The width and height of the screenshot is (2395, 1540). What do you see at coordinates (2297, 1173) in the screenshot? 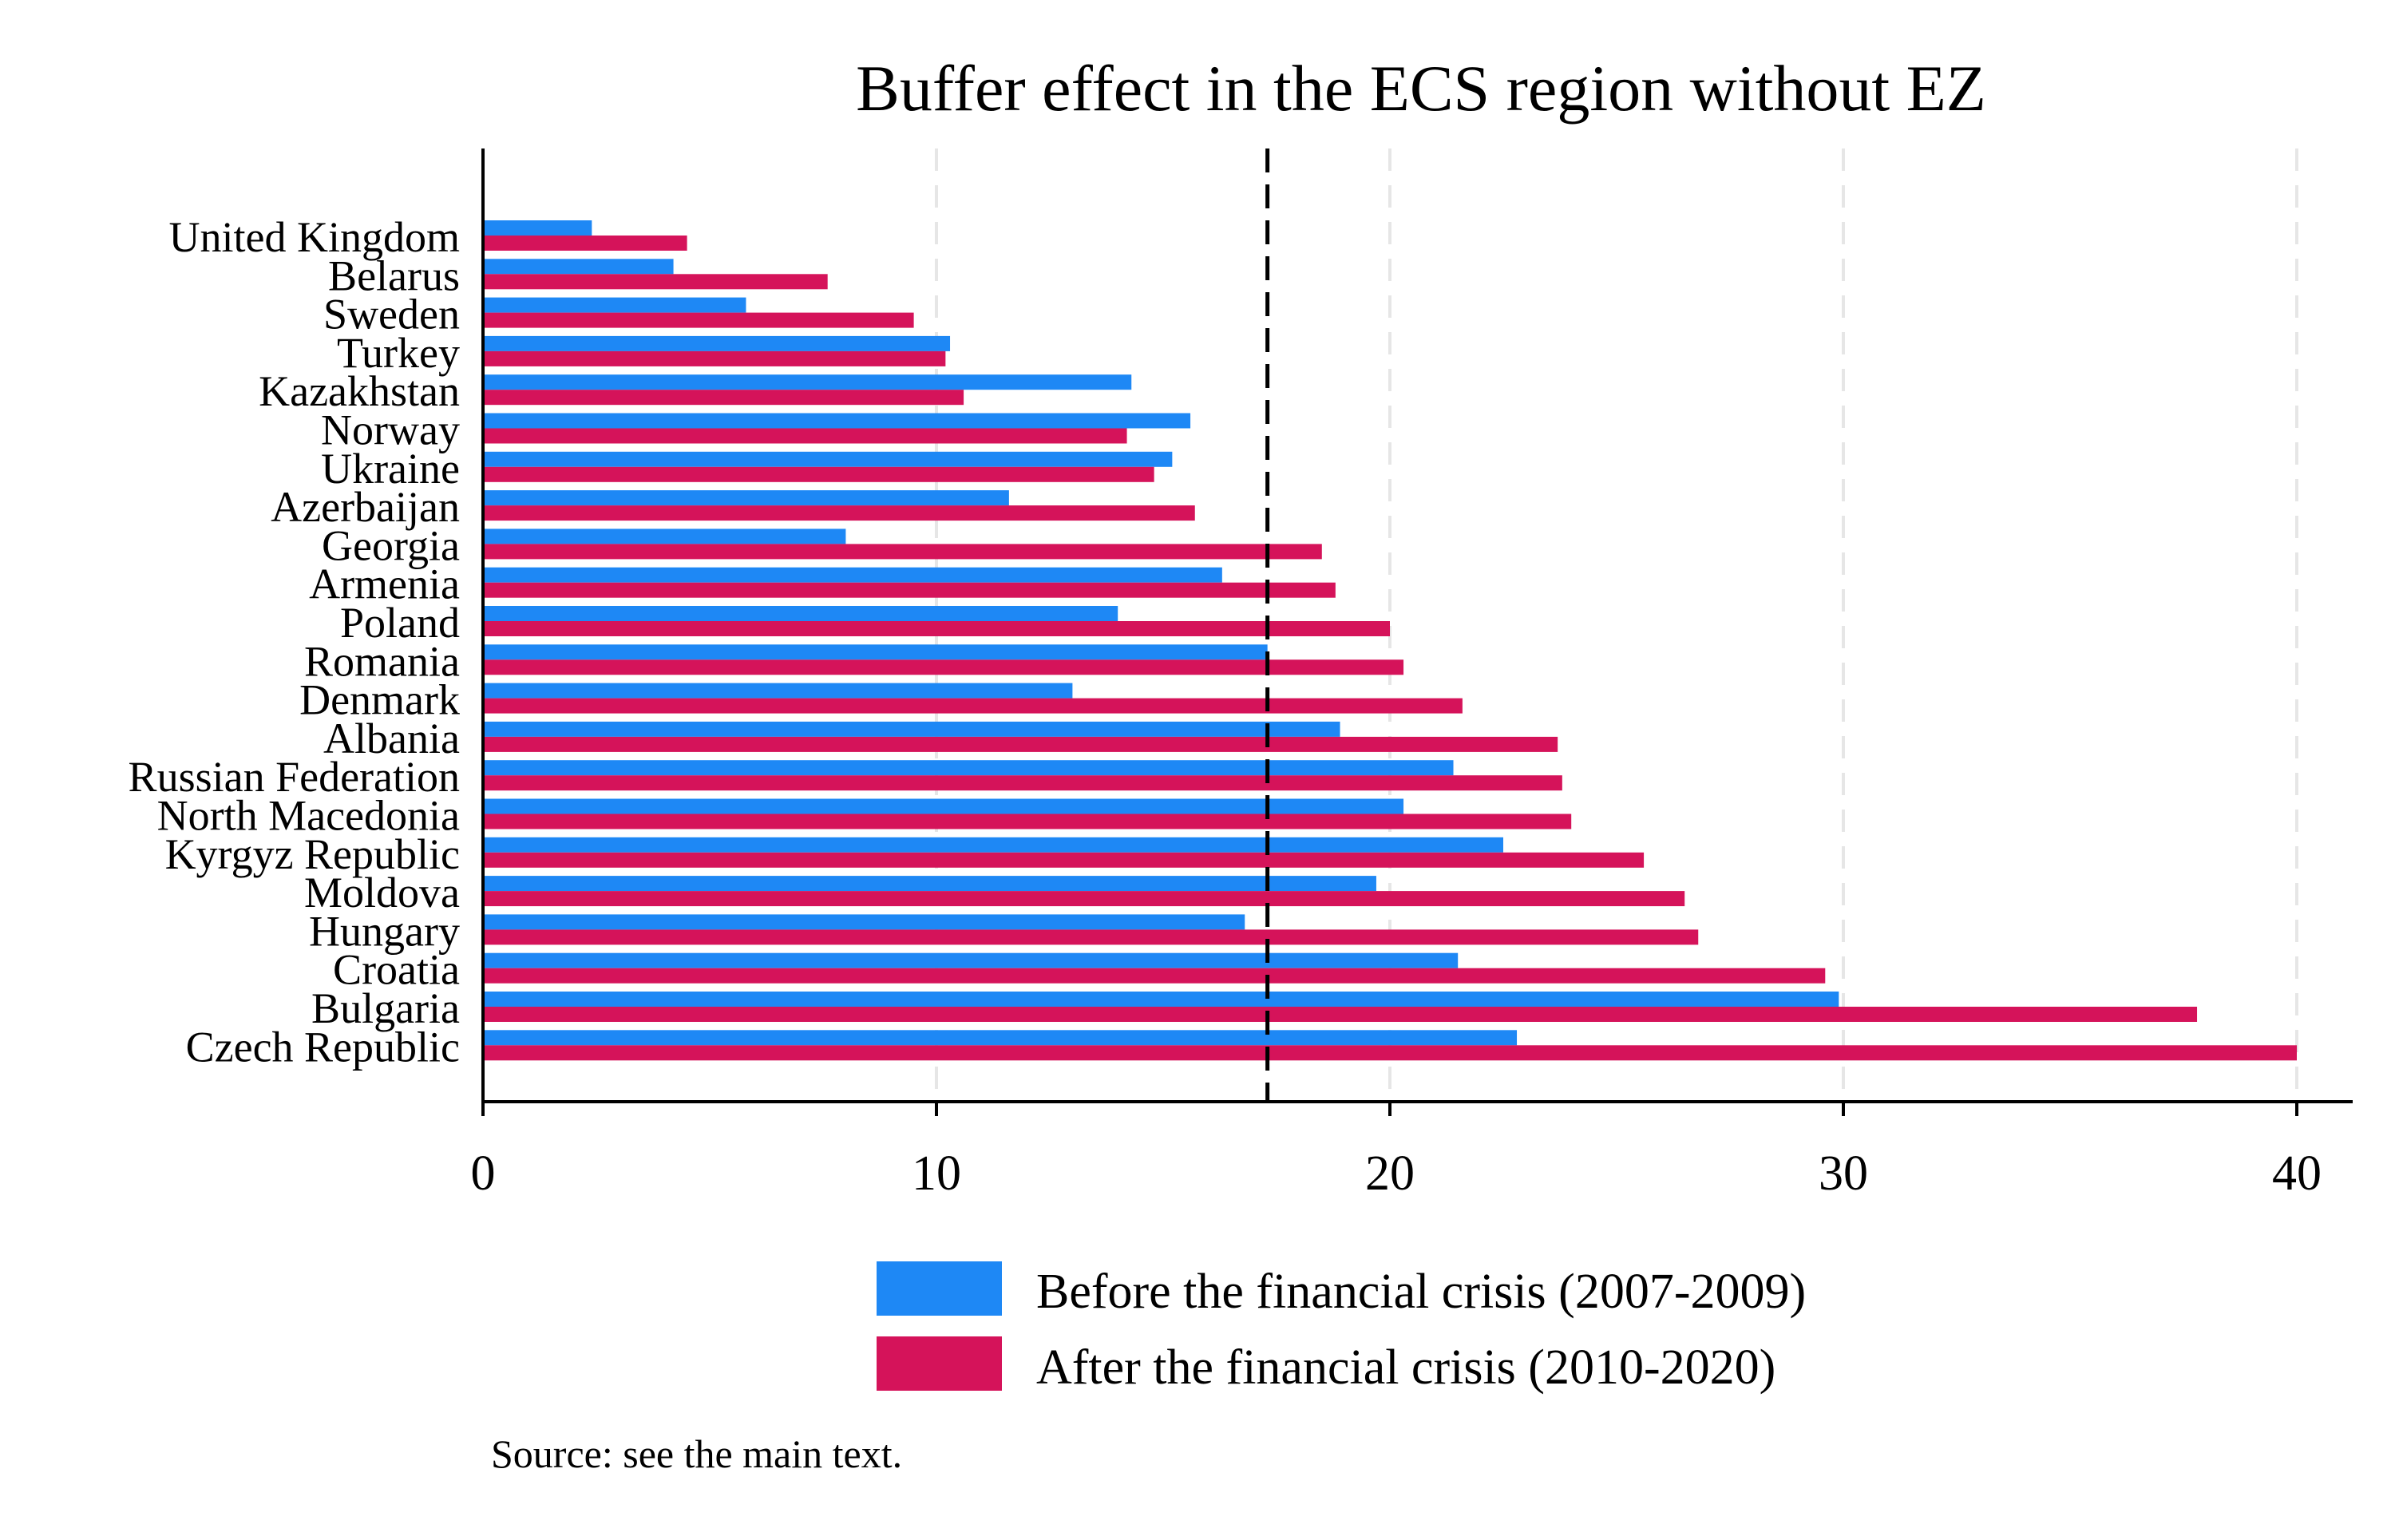
I see `x-tick-label-4: 40` at bounding box center [2297, 1173].